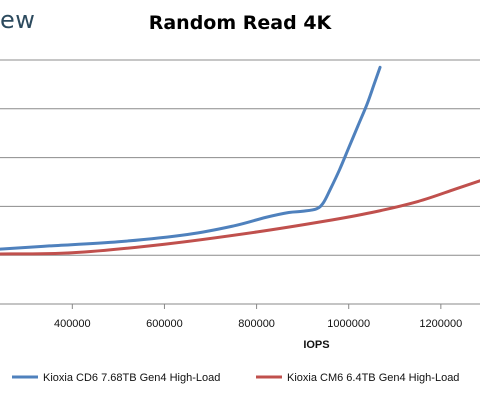  What do you see at coordinates (258, 317) in the screenshot?
I see `x-tick-labels: 400000 600000 800000 1000000 1200000` at bounding box center [258, 317].